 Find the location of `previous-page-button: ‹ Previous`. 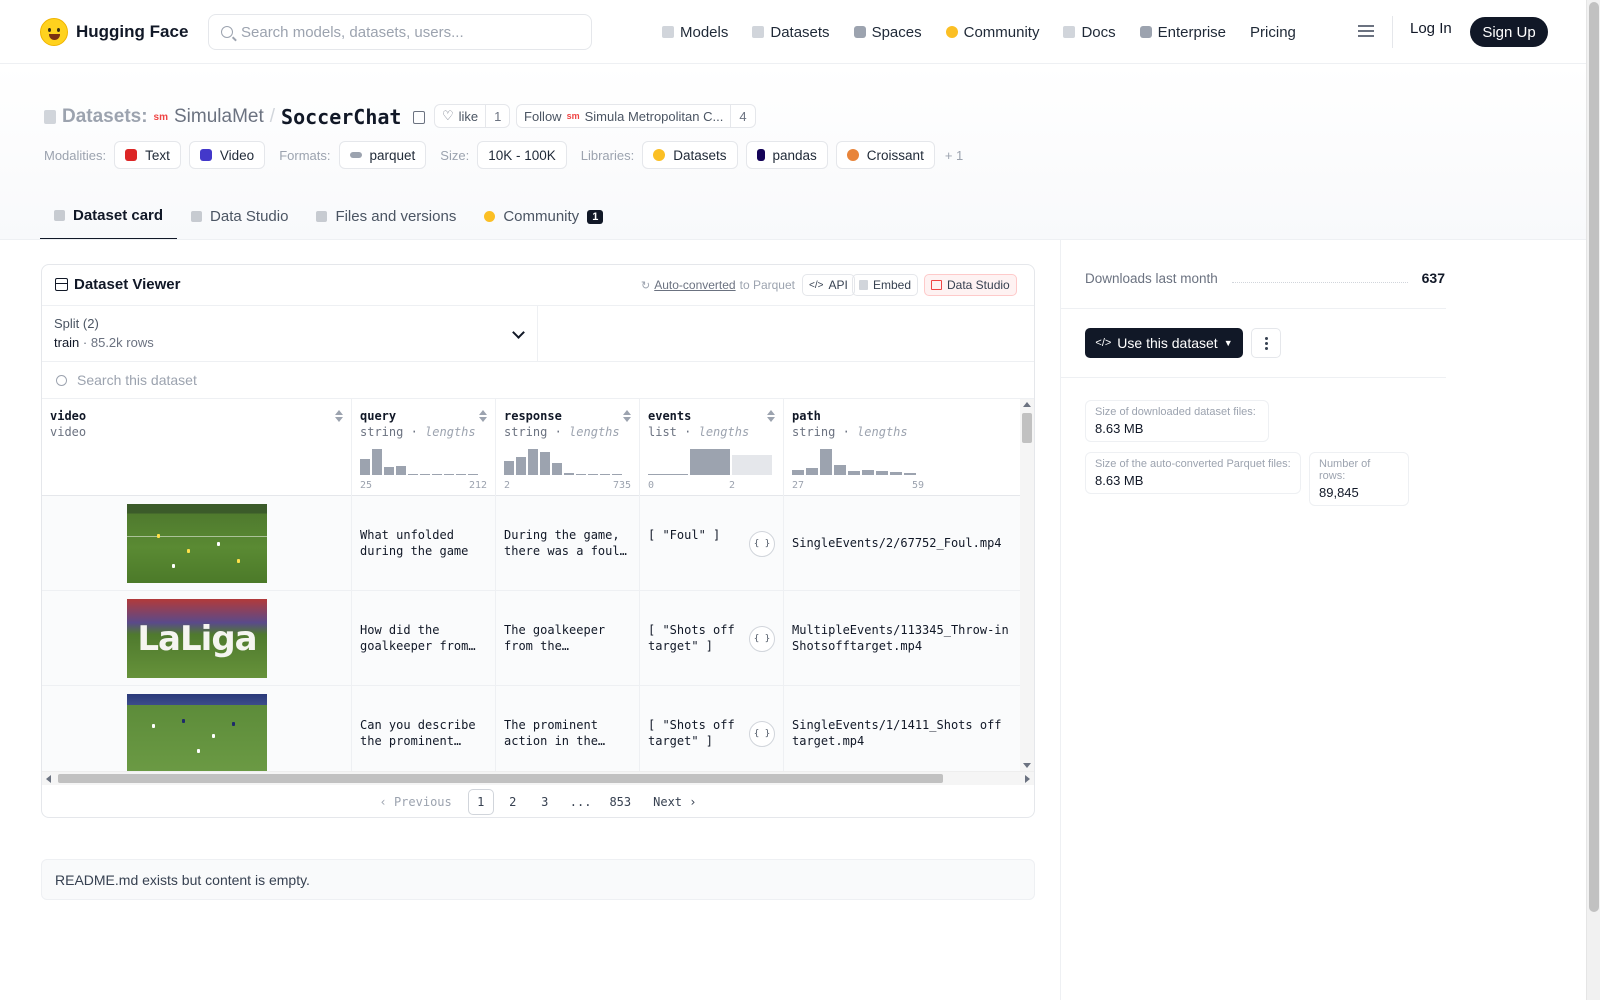

previous-page-button: ‹ Previous is located at coordinates (415, 802).